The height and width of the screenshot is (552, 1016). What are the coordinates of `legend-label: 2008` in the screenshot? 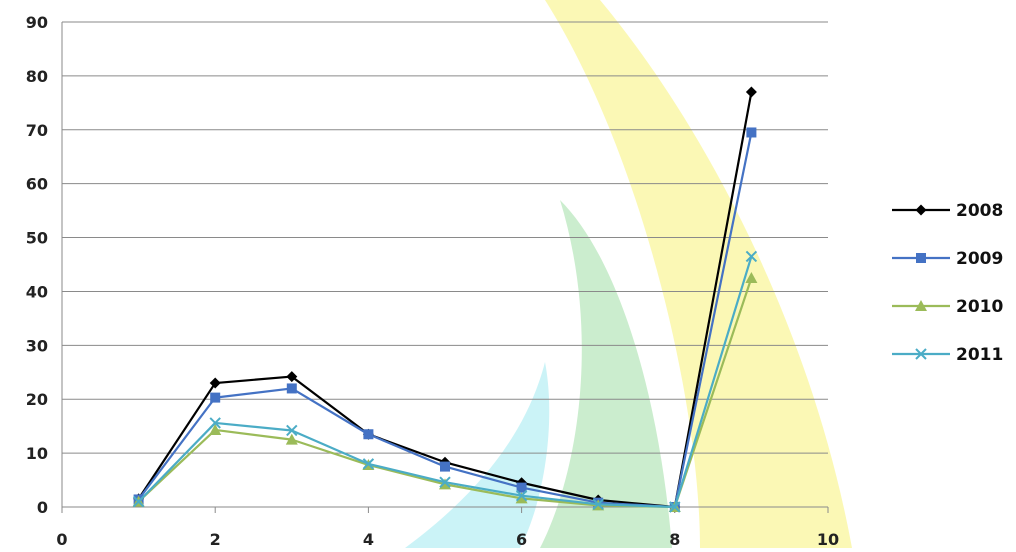 It's located at (979, 211).